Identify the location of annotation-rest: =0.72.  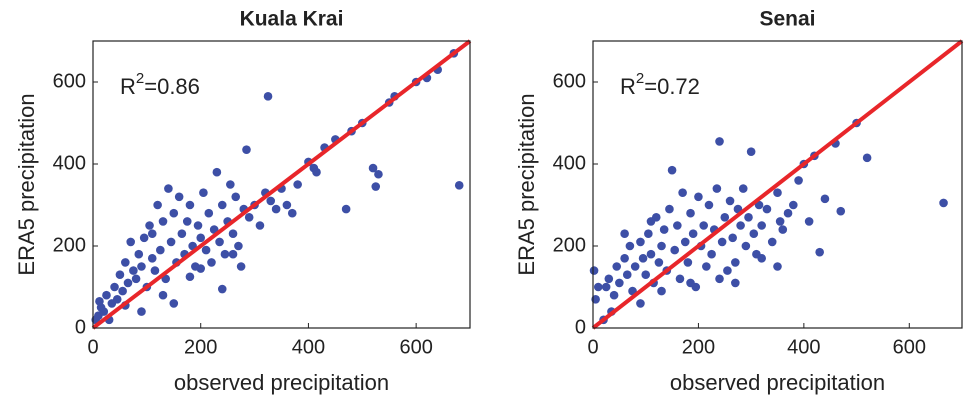
(672, 86).